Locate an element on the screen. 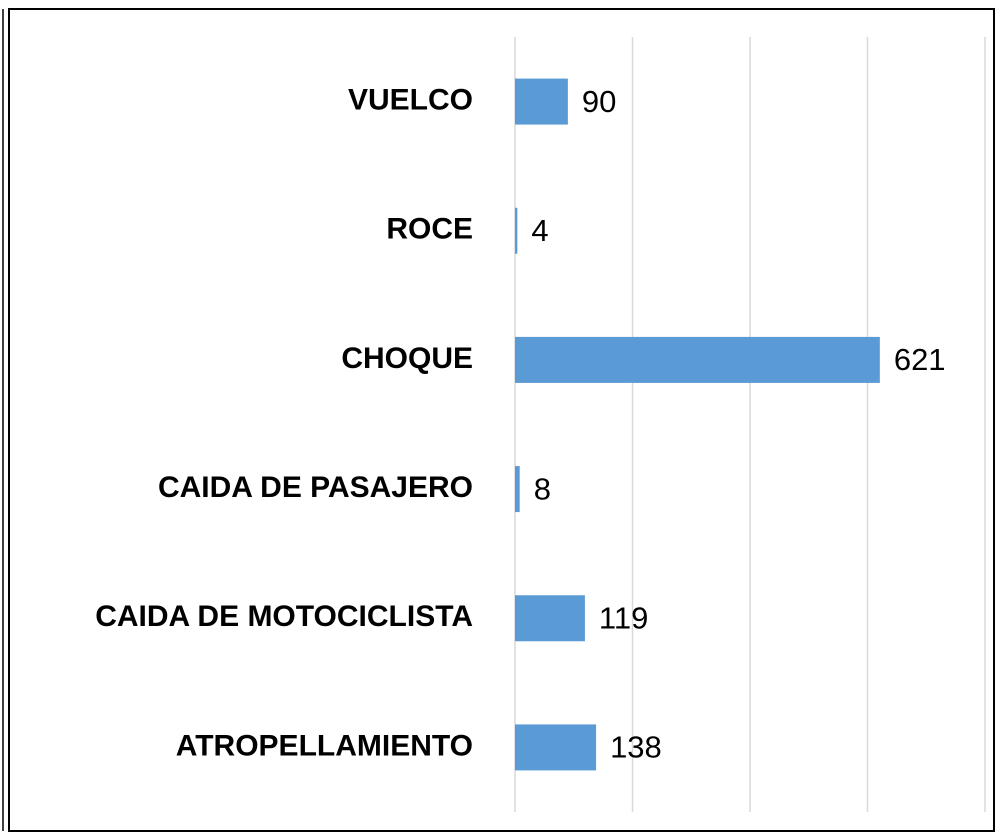  category-label: CAIDA DE PASAJERO is located at coordinates (315, 487).